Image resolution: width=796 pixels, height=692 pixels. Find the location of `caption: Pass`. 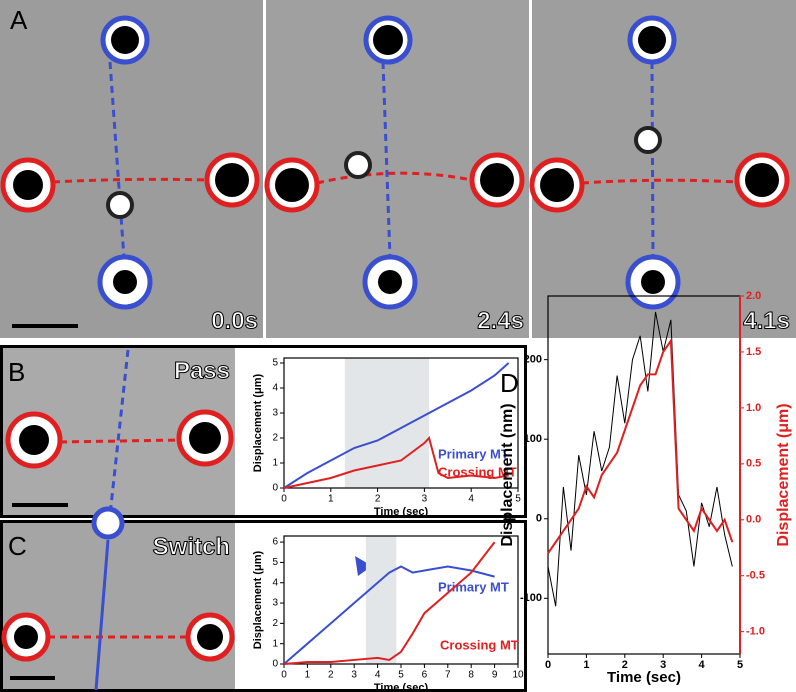

caption: Pass is located at coordinates (202, 370).